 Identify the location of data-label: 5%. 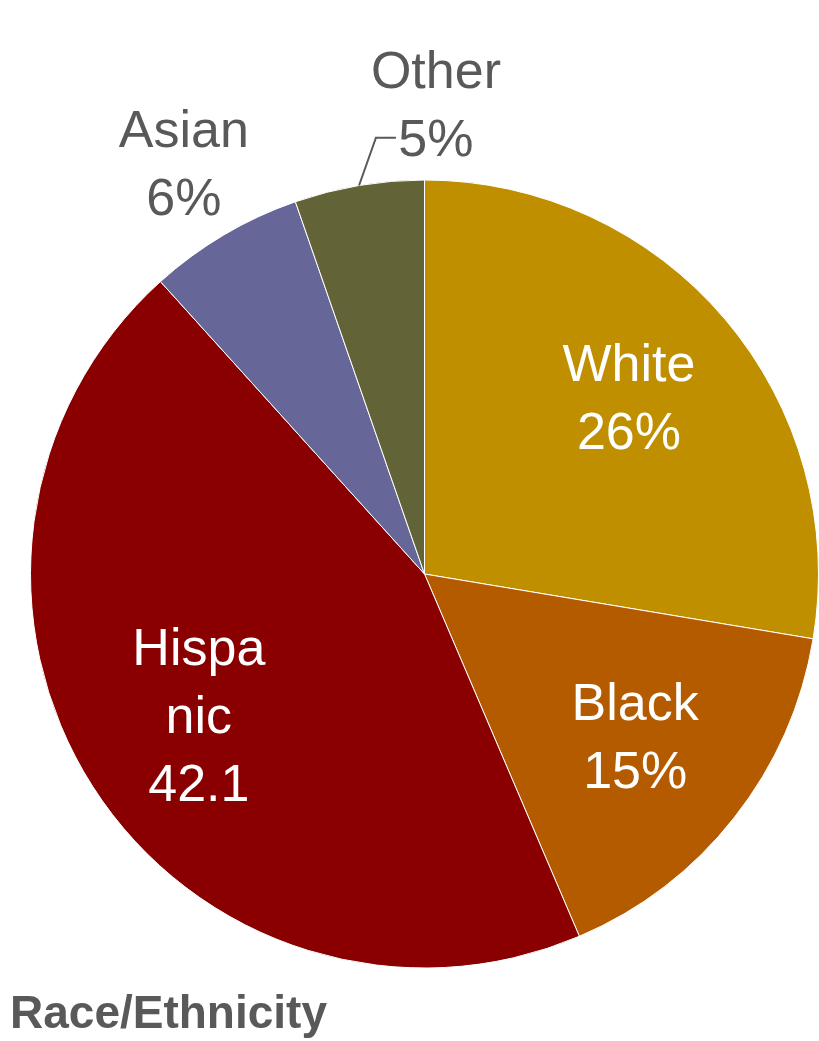
(436, 138).